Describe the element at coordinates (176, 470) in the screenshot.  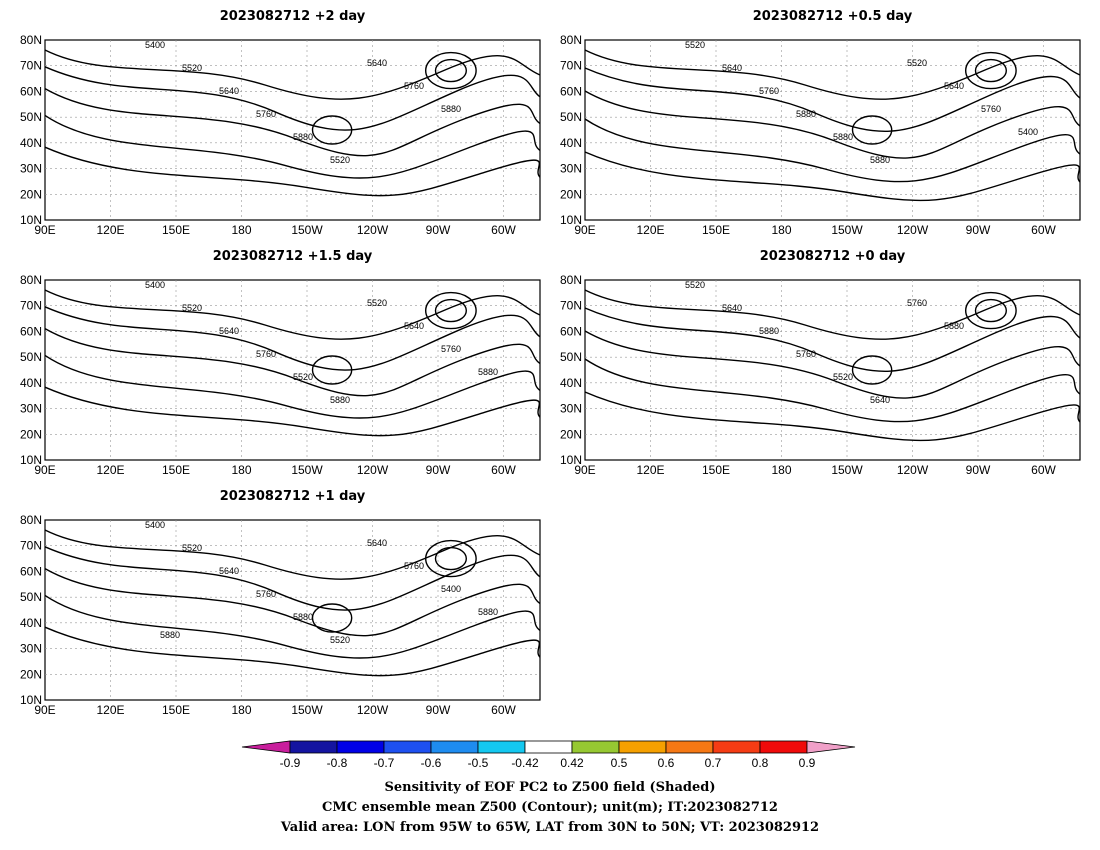
I see `lon-tick-label: 150E` at that location.